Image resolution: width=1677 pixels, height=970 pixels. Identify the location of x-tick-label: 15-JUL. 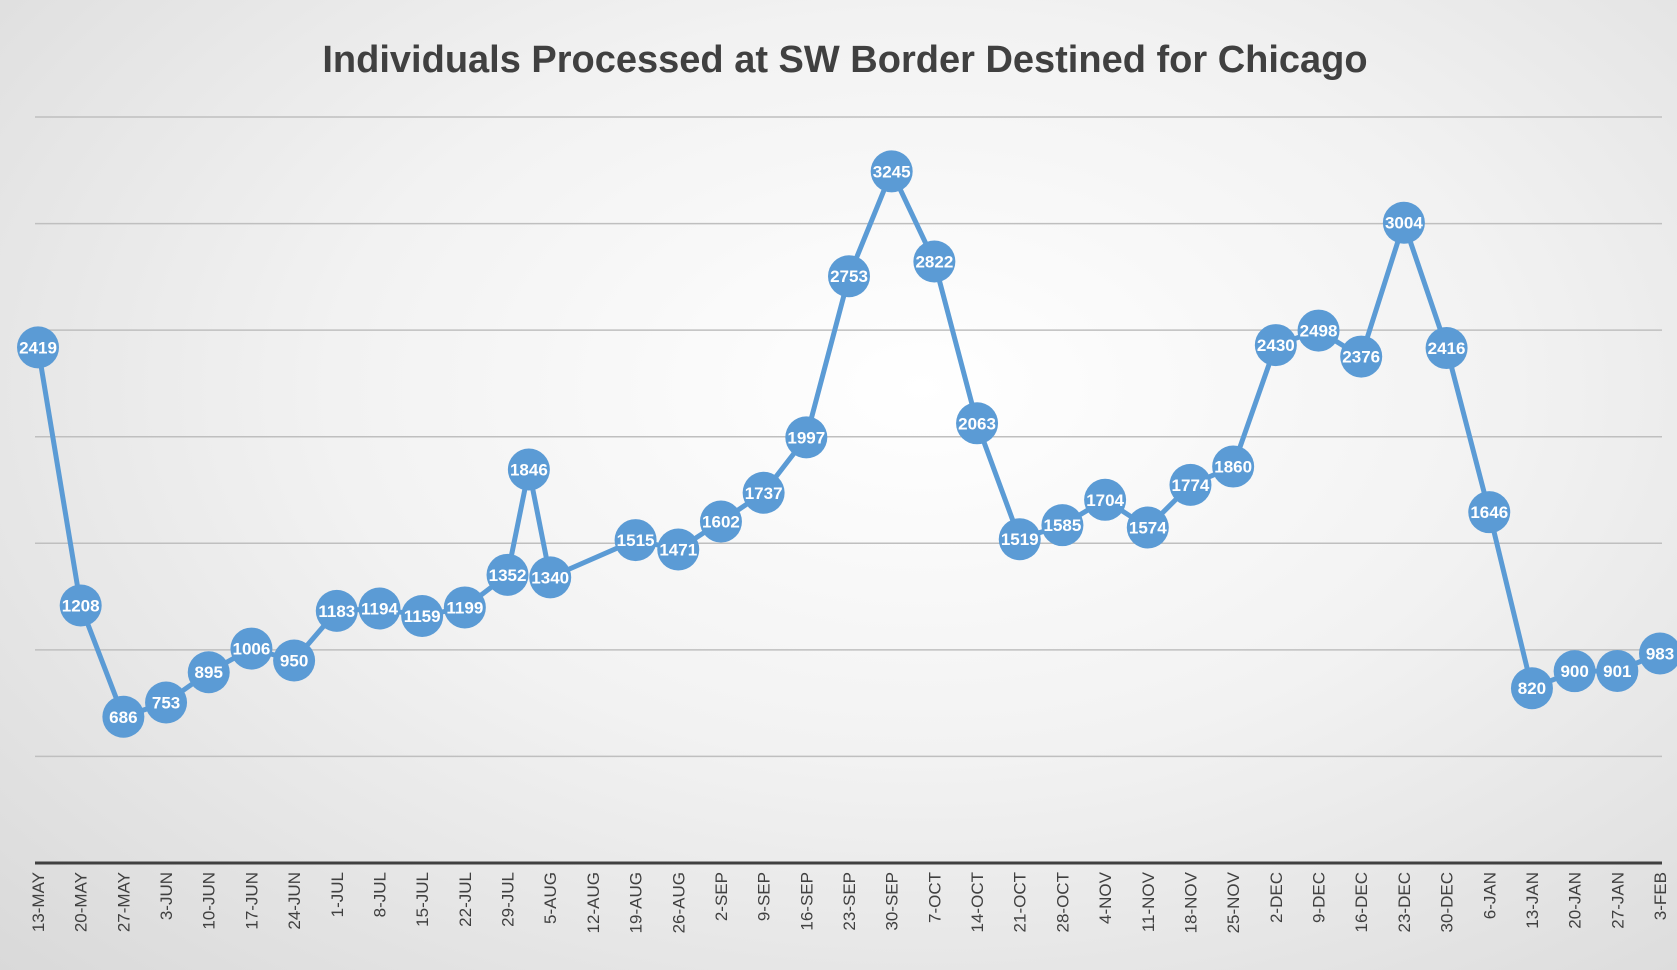
(422, 899).